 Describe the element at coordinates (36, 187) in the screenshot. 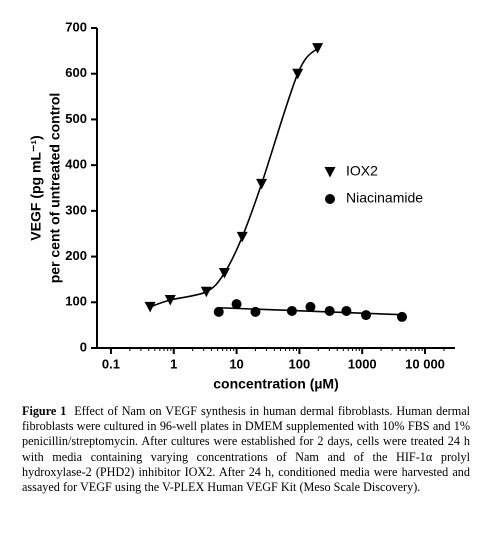

I see `y-axis-label: VEGF (pg mL⁻¹)` at that location.